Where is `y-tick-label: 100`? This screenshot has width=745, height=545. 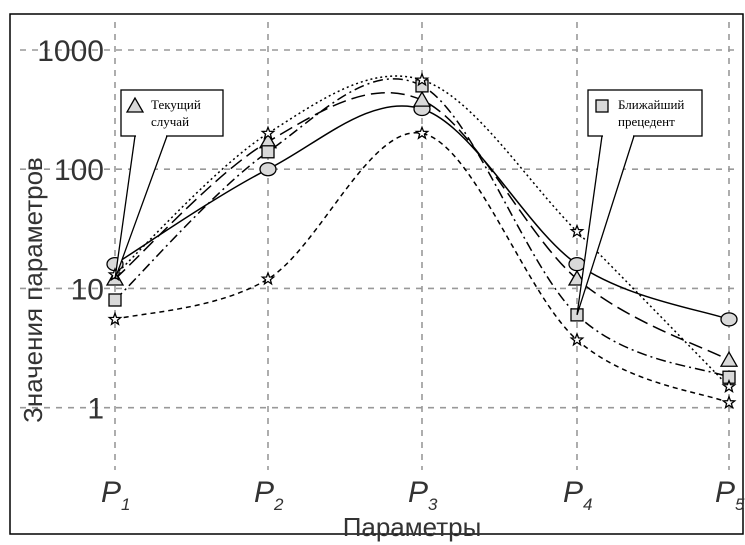 y-tick-label: 100 is located at coordinates (79, 170).